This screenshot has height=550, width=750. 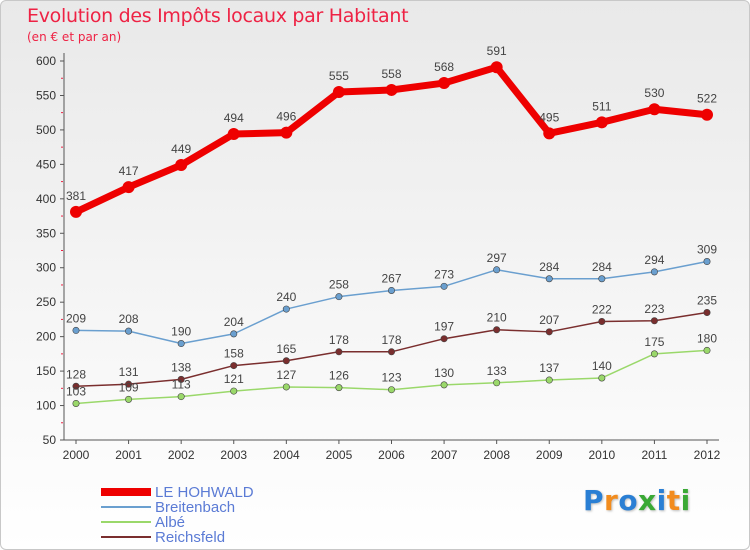 What do you see at coordinates (654, 260) in the screenshot?
I see `data-label: 294` at bounding box center [654, 260].